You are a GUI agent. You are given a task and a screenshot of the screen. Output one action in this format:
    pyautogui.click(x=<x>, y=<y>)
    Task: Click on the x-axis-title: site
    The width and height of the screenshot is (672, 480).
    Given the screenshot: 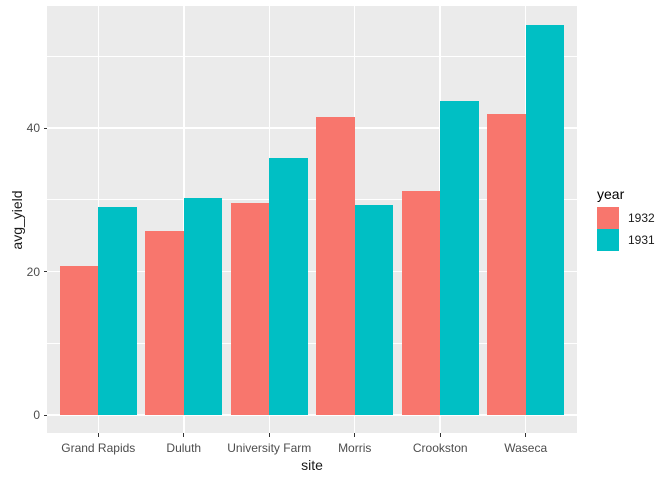 What is the action you would take?
    pyautogui.click(x=312, y=465)
    